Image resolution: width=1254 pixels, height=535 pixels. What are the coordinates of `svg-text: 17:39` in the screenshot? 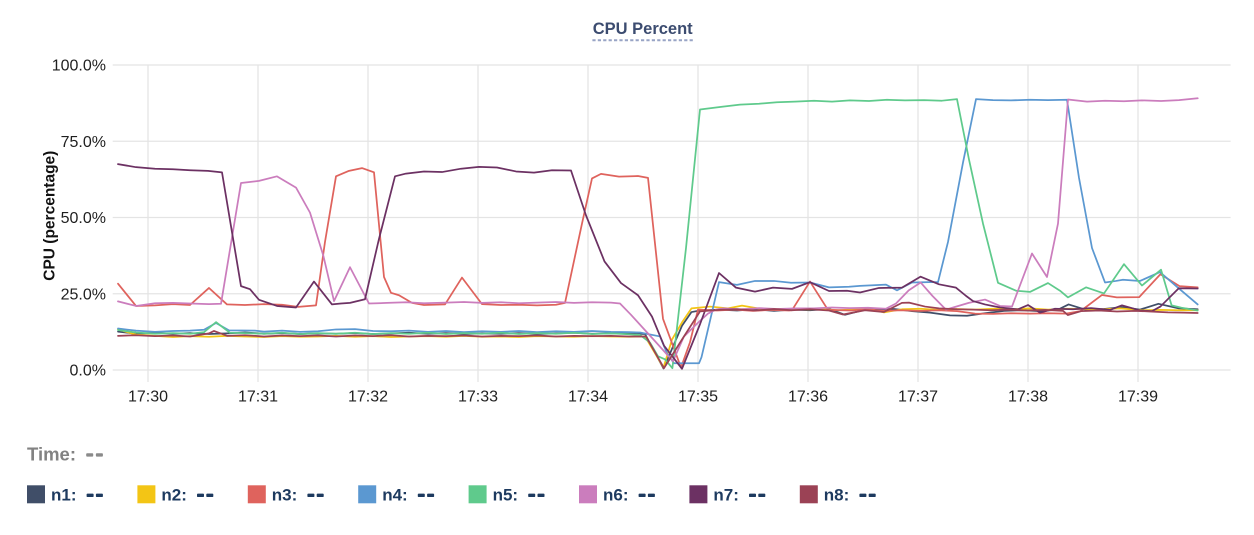 It's located at (1138, 397).